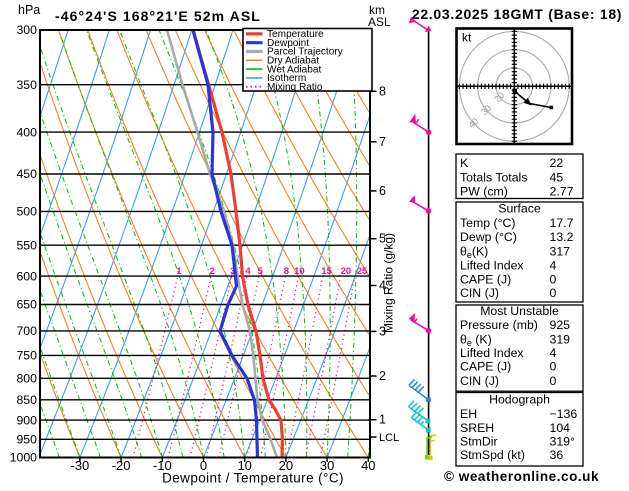 The height and width of the screenshot is (491, 629). What do you see at coordinates (493, 178) in the screenshot?
I see `svg-text: Totals Totals` at bounding box center [493, 178].